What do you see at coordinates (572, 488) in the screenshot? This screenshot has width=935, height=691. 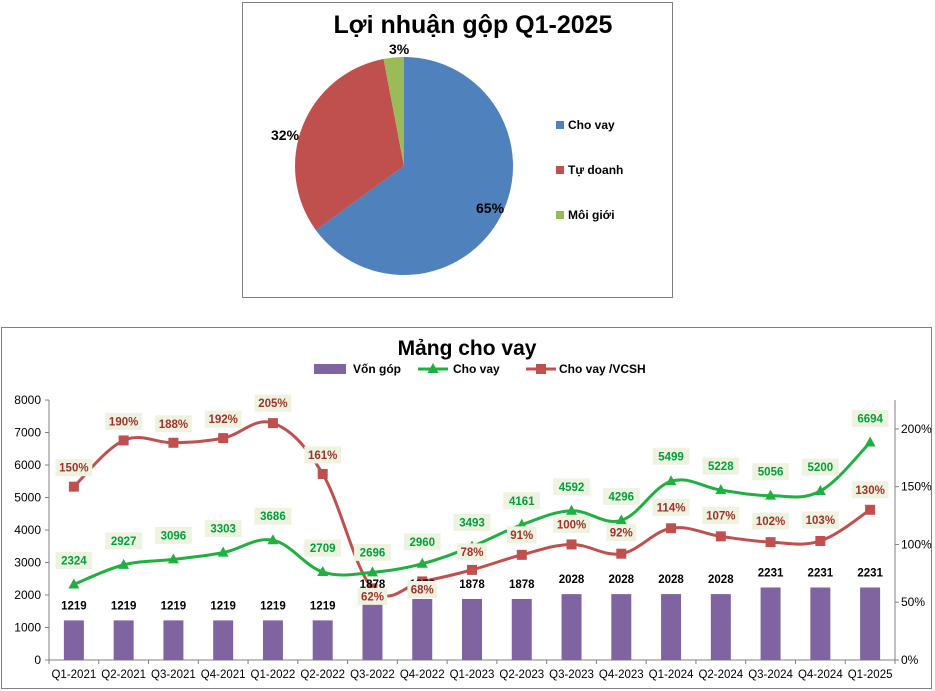 I see `loan-data-label: 4592` at bounding box center [572, 488].